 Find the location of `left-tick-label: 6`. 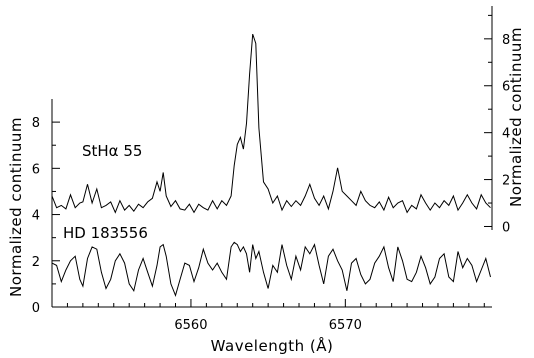

left-tick-label: 6 is located at coordinates (36, 169).